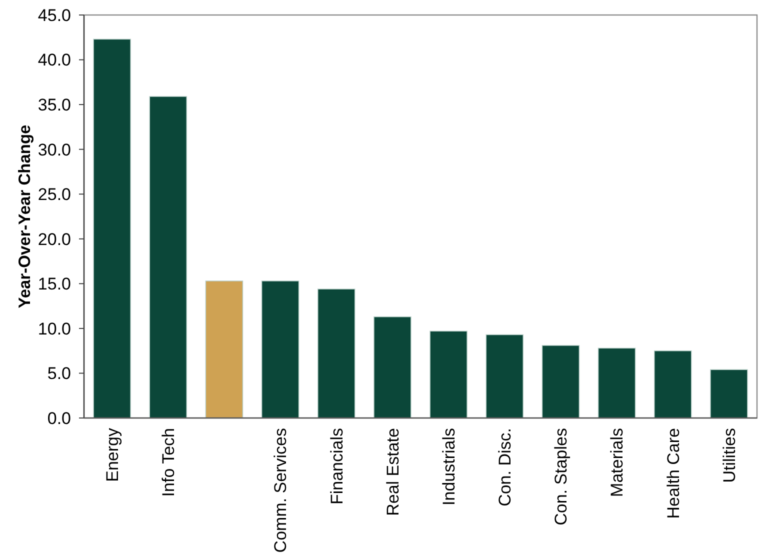 This screenshot has height=559, width=770. Describe the element at coordinates (112, 455) in the screenshot. I see `x-tick-label: Energy` at that location.